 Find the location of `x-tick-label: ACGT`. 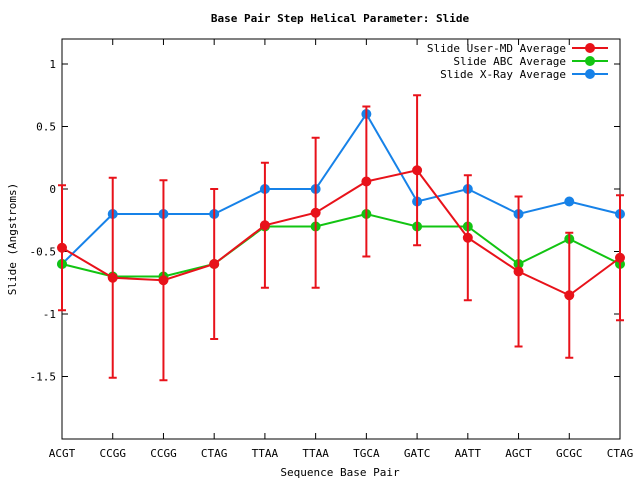

x-tick-label: ACGT is located at coordinates (62, 453).